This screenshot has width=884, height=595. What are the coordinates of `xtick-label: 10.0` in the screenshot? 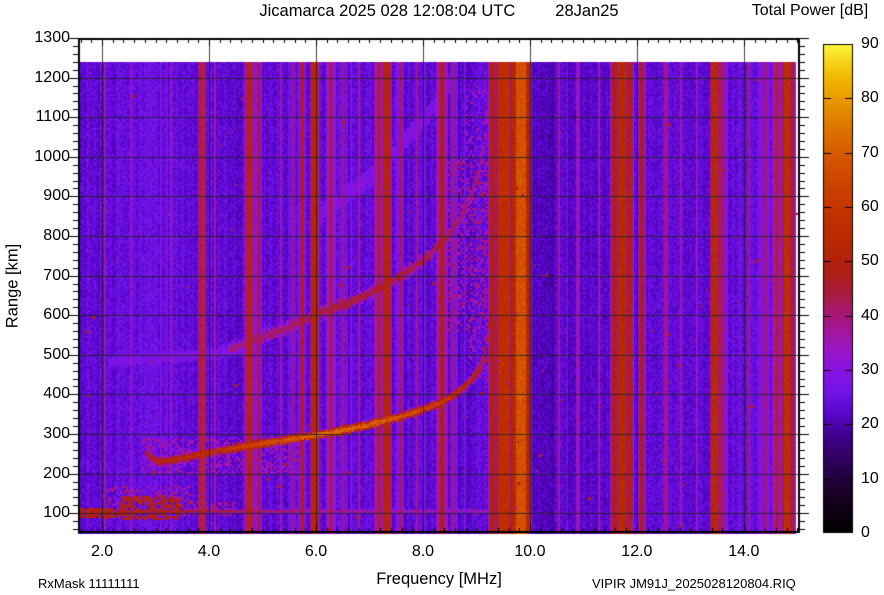 It's located at (530, 551).